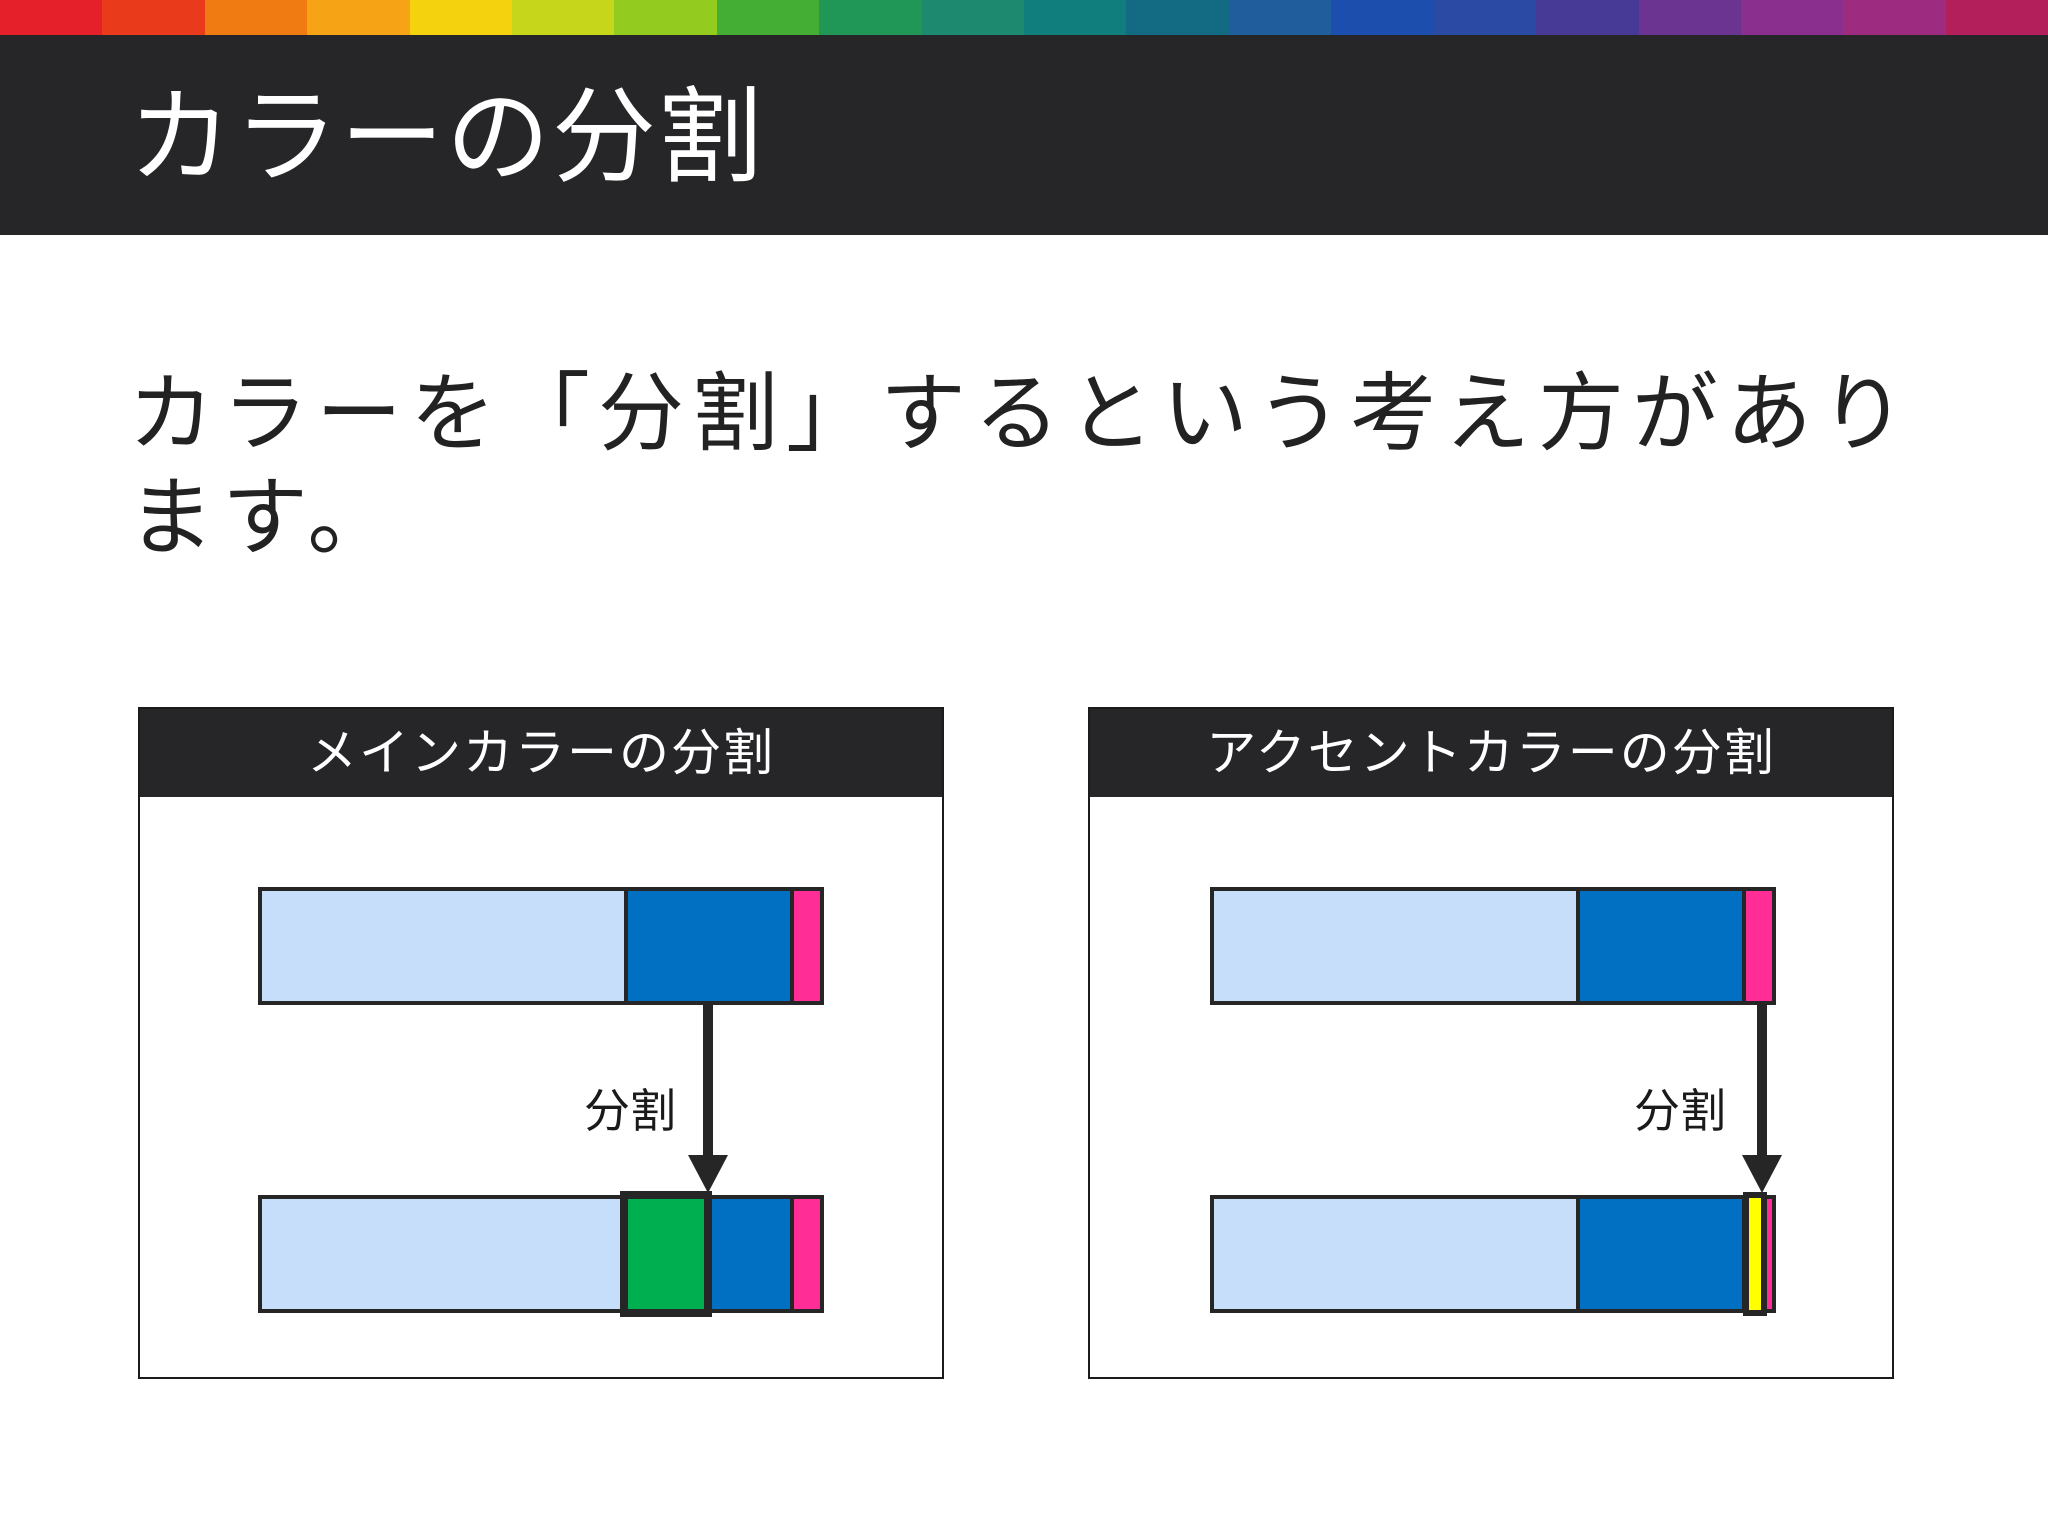 This screenshot has width=2048, height=1536. What do you see at coordinates (541, 1102) in the screenshot?
I see `main-split-diagram: 分割` at bounding box center [541, 1102].